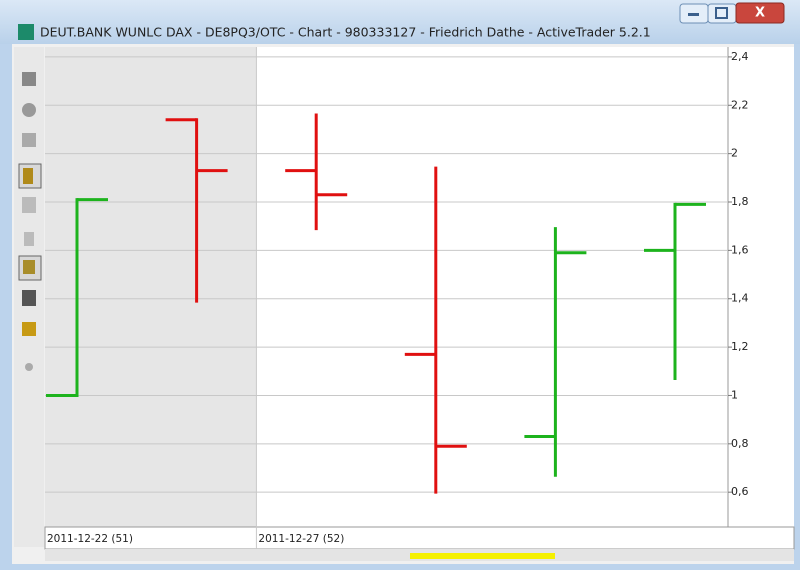  What do you see at coordinates (734, 153) in the screenshot?
I see `y-tick-label: 2` at bounding box center [734, 153].